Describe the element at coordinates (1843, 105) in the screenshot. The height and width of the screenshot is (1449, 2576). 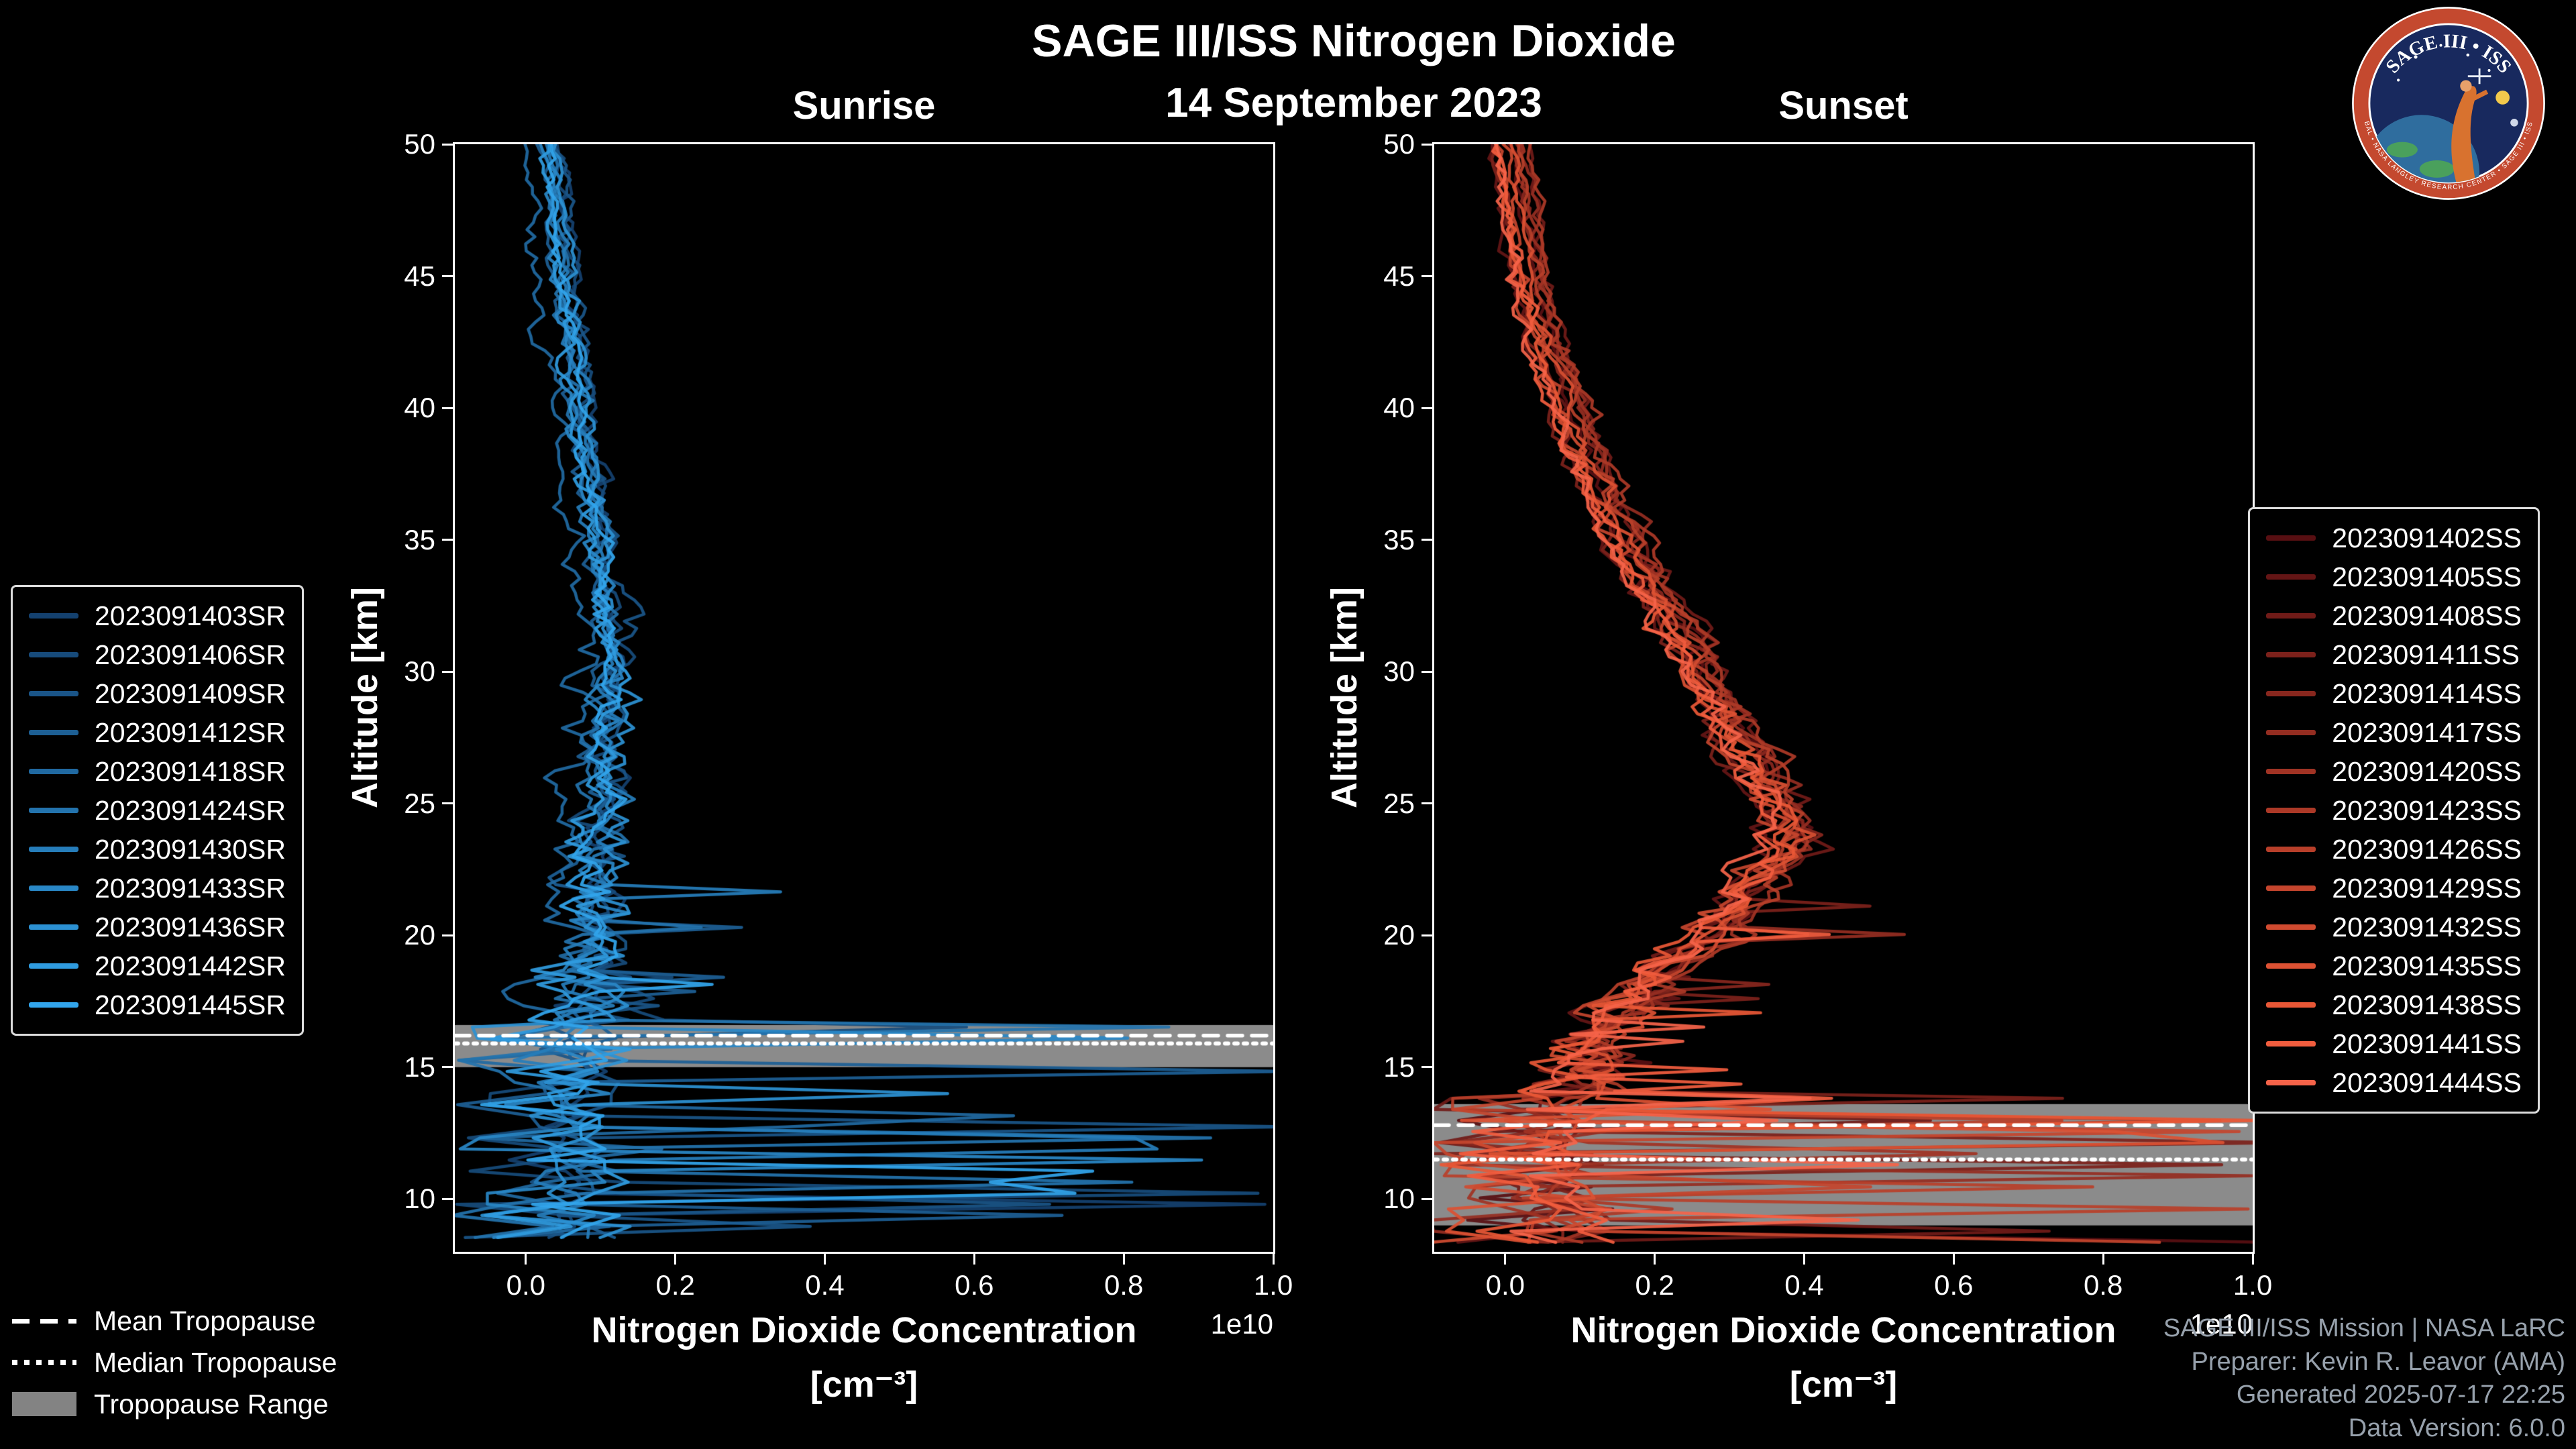
I see `sunset-panel-title: Sunset` at that location.